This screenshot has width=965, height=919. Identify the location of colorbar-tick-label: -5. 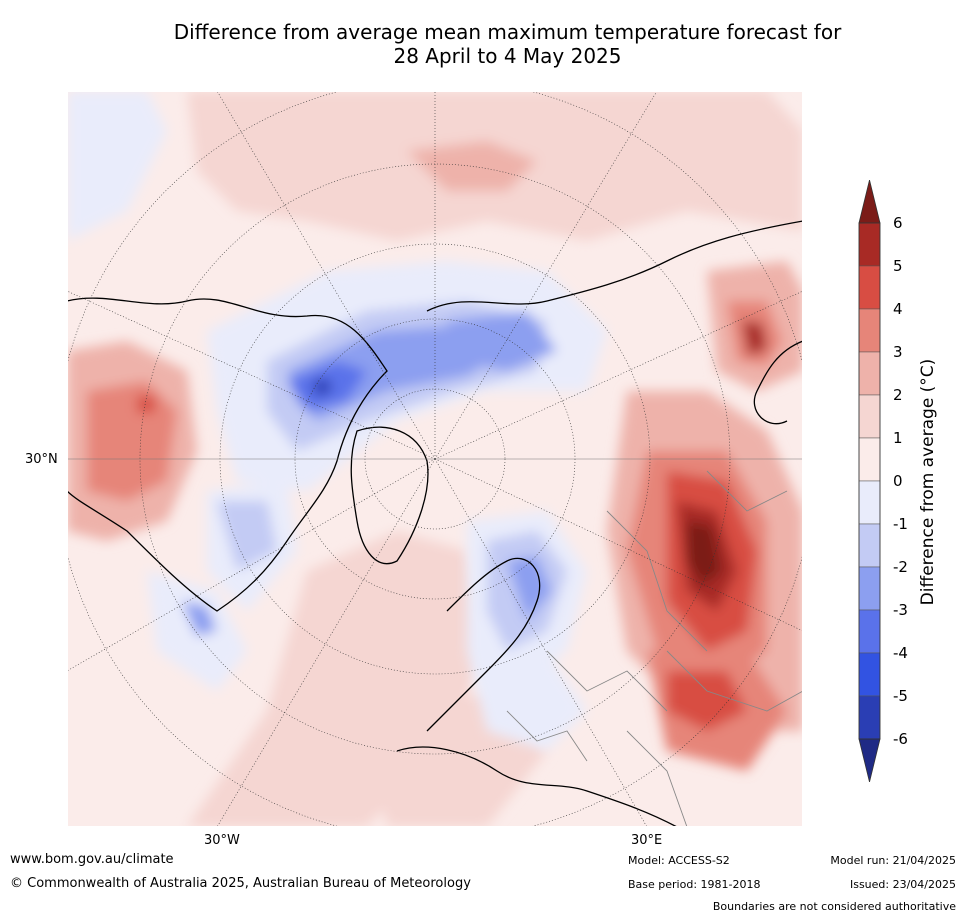
(900, 696).